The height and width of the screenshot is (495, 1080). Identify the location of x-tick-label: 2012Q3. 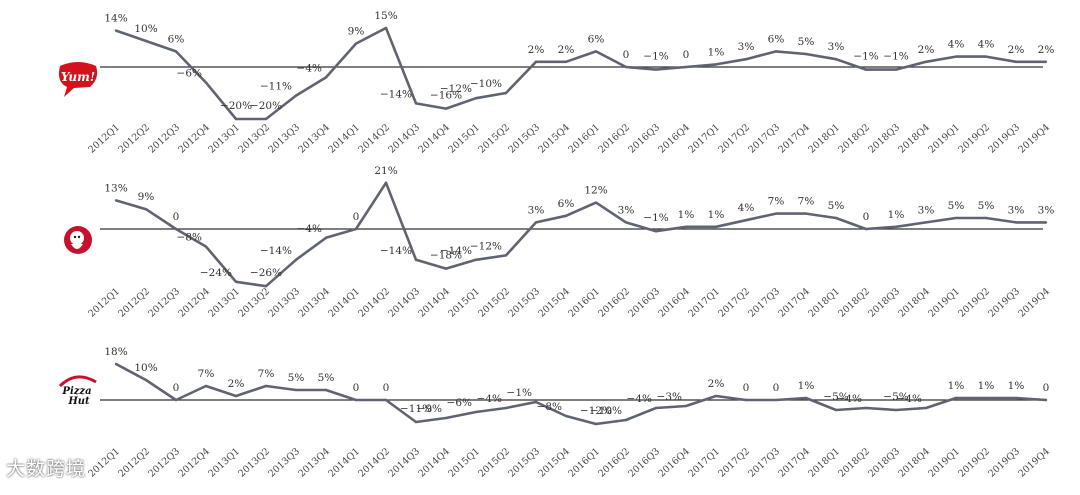
(164, 139).